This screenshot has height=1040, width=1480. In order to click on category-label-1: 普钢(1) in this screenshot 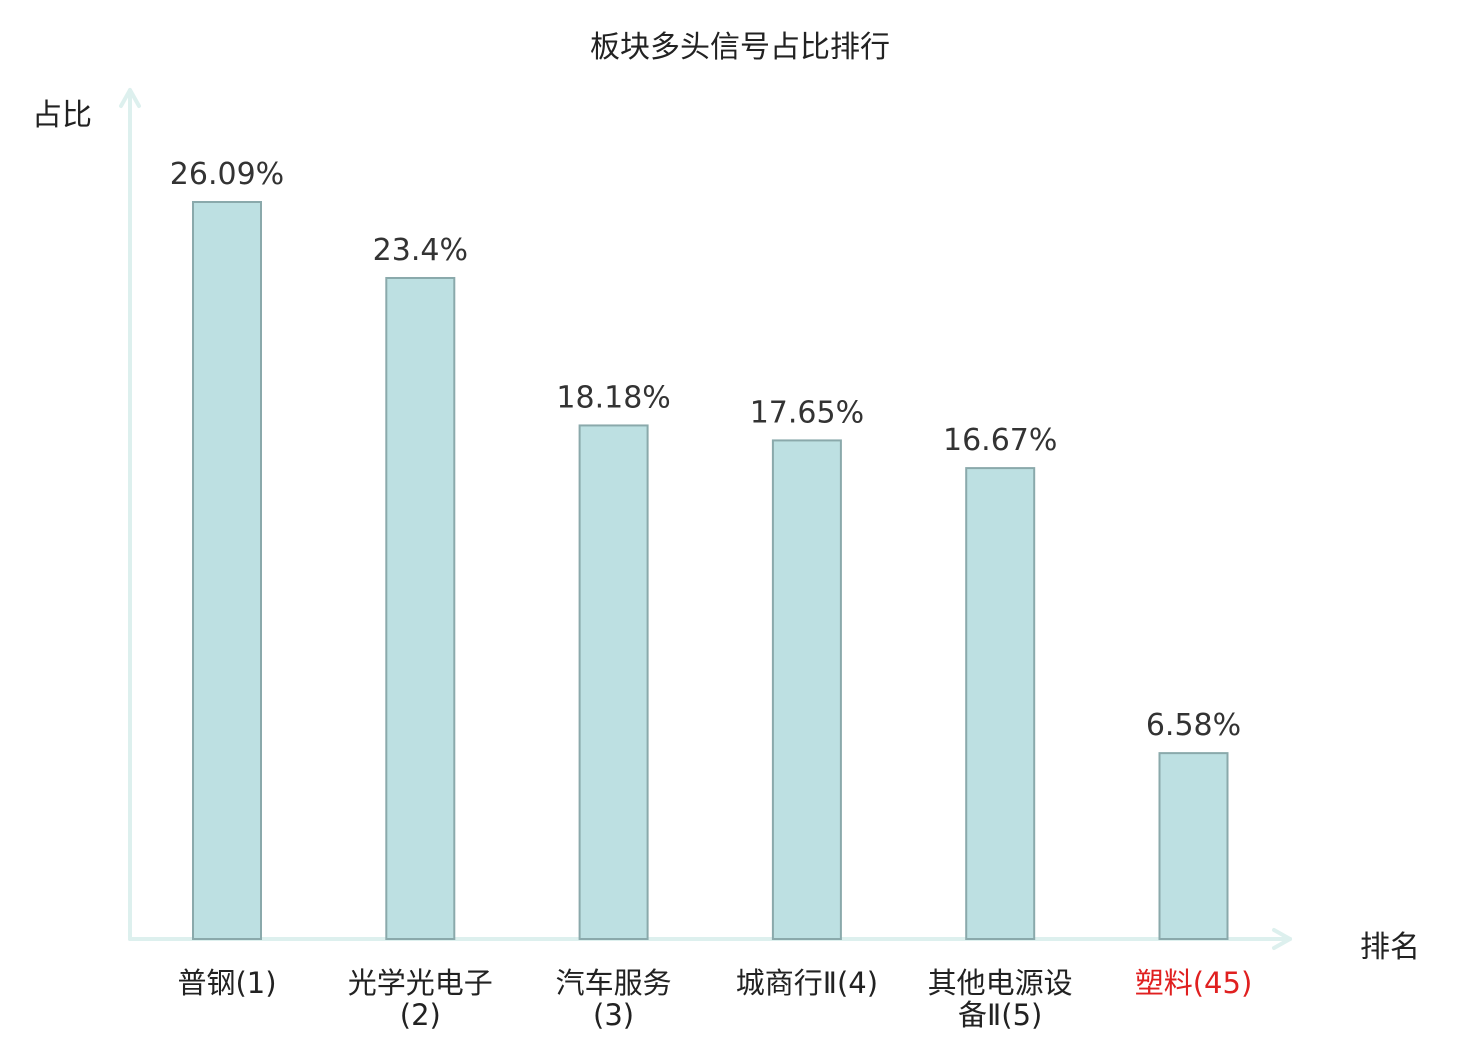, I will do `click(227, 983)`.